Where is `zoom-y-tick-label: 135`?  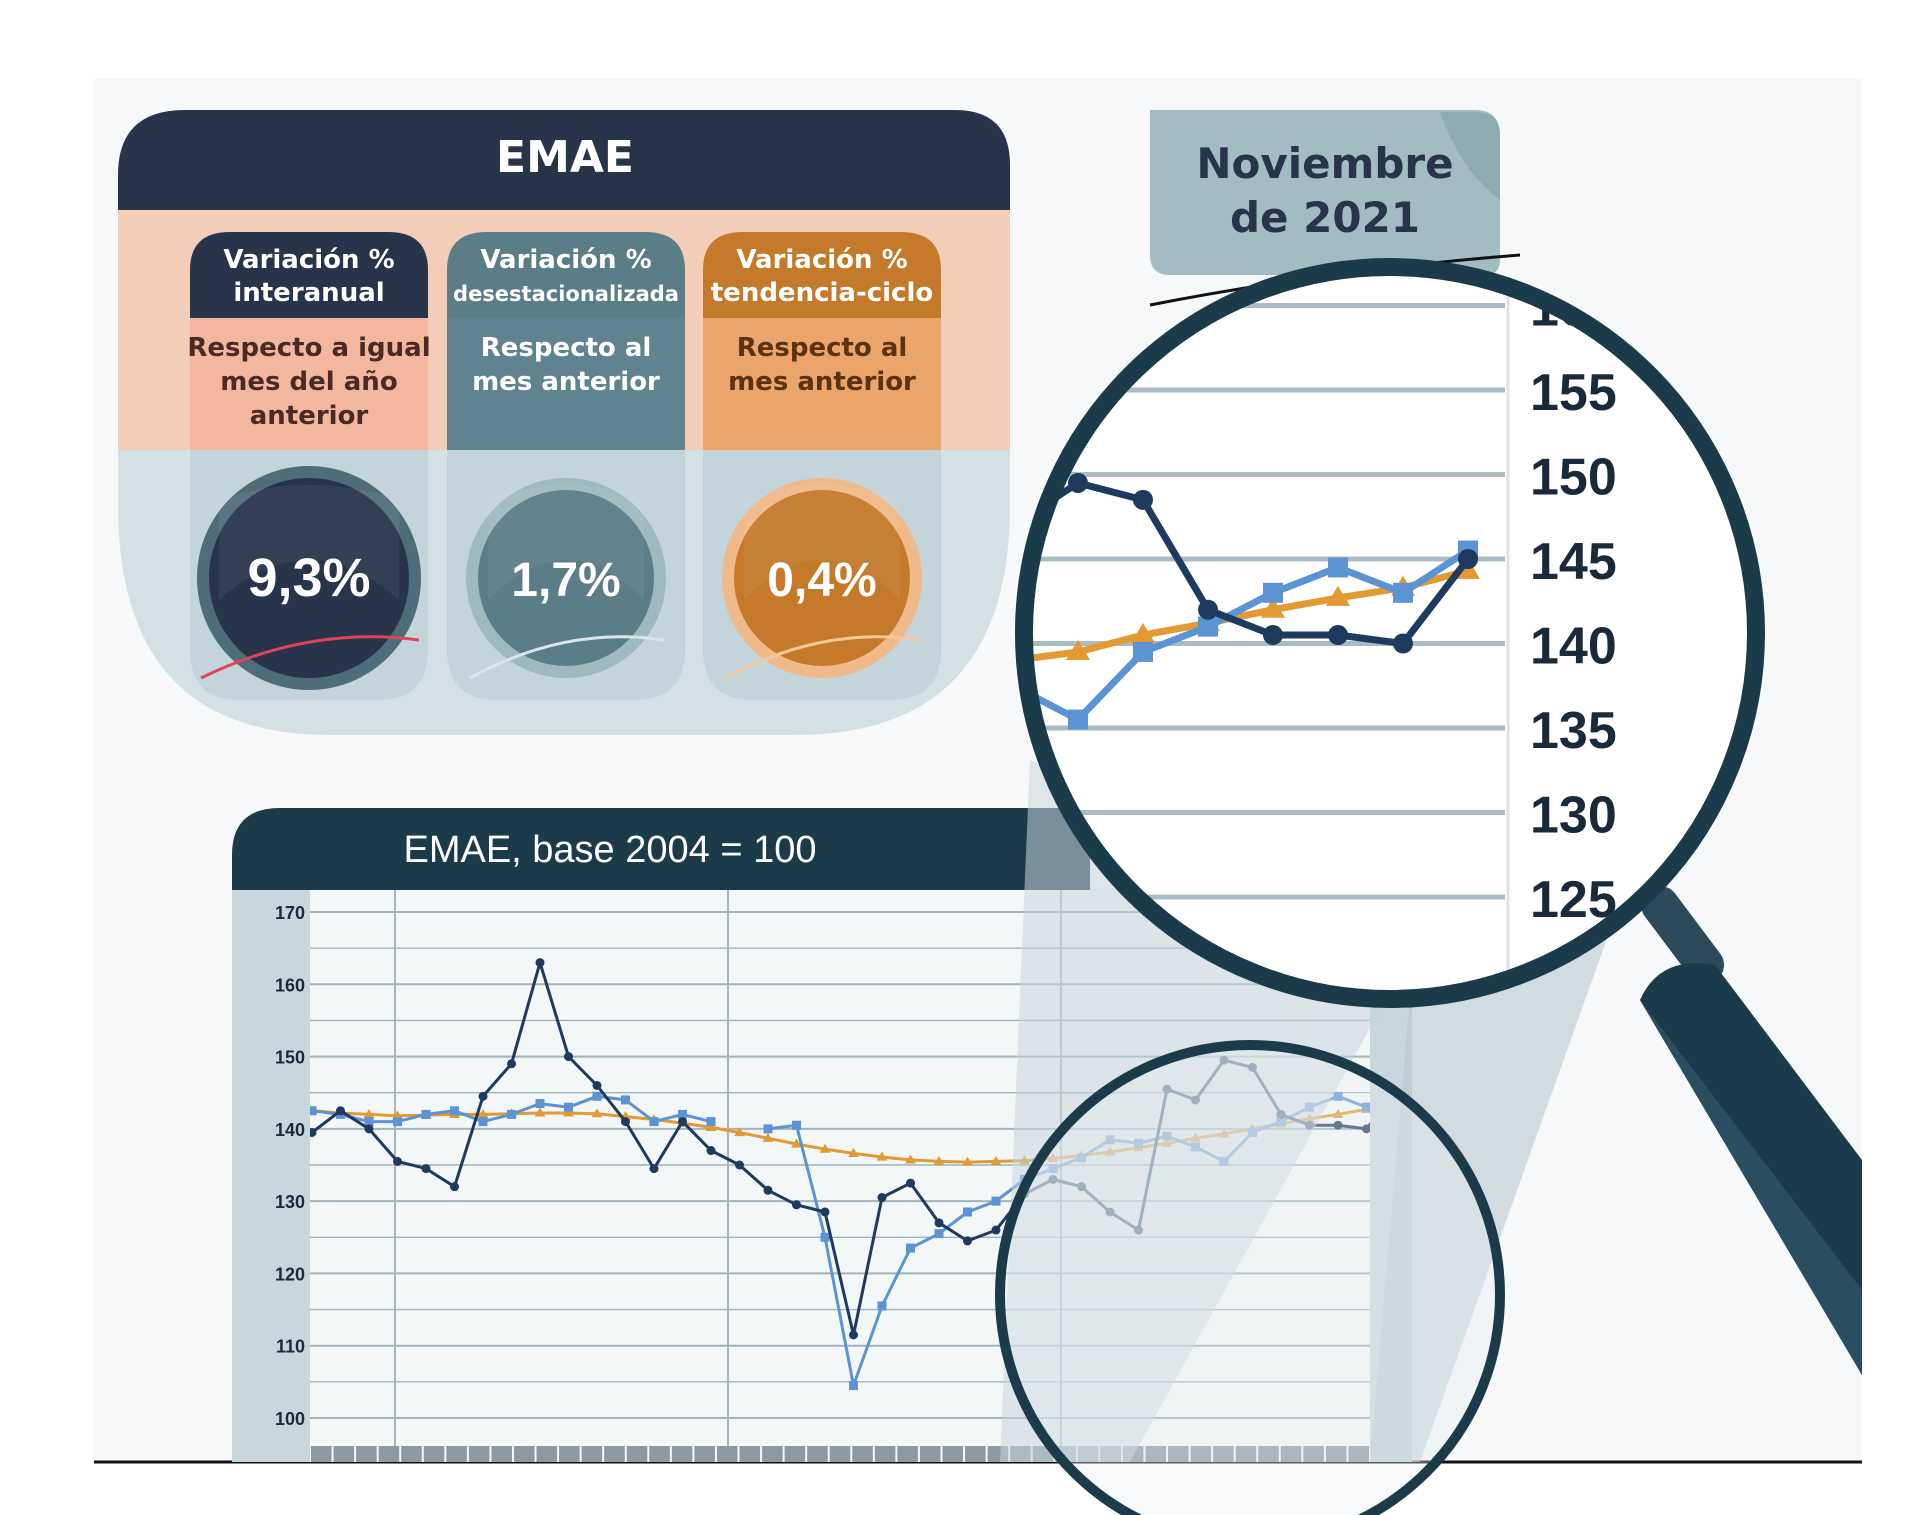
zoom-y-tick-label: 135 is located at coordinates (1573, 731).